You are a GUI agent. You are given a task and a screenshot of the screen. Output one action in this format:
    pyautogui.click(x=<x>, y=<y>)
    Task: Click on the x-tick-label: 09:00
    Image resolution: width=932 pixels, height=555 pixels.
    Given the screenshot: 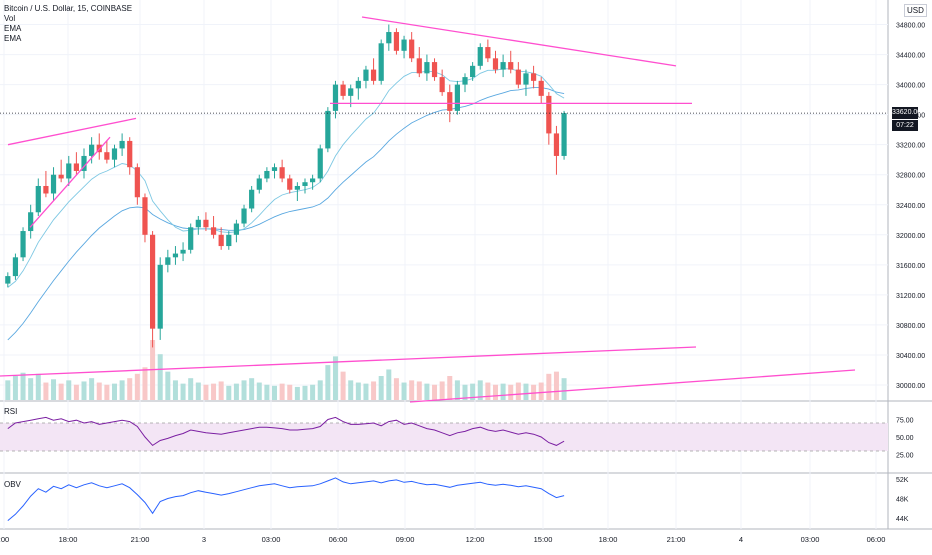 What is the action you would take?
    pyautogui.click(x=405, y=539)
    